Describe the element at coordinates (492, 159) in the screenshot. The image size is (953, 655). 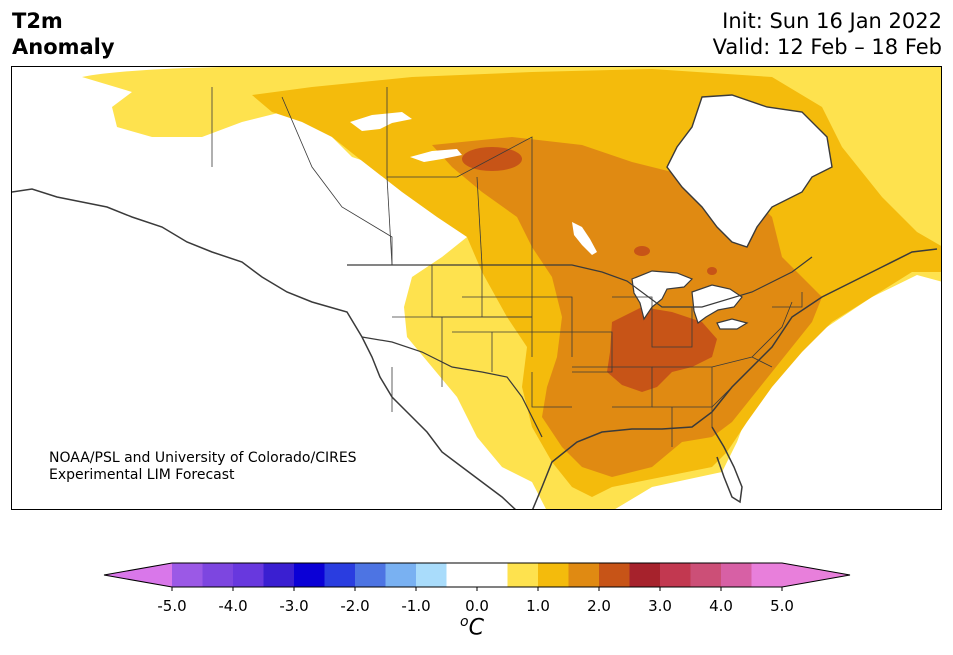
I see `anomaly-spot-2.0-prairie` at that location.